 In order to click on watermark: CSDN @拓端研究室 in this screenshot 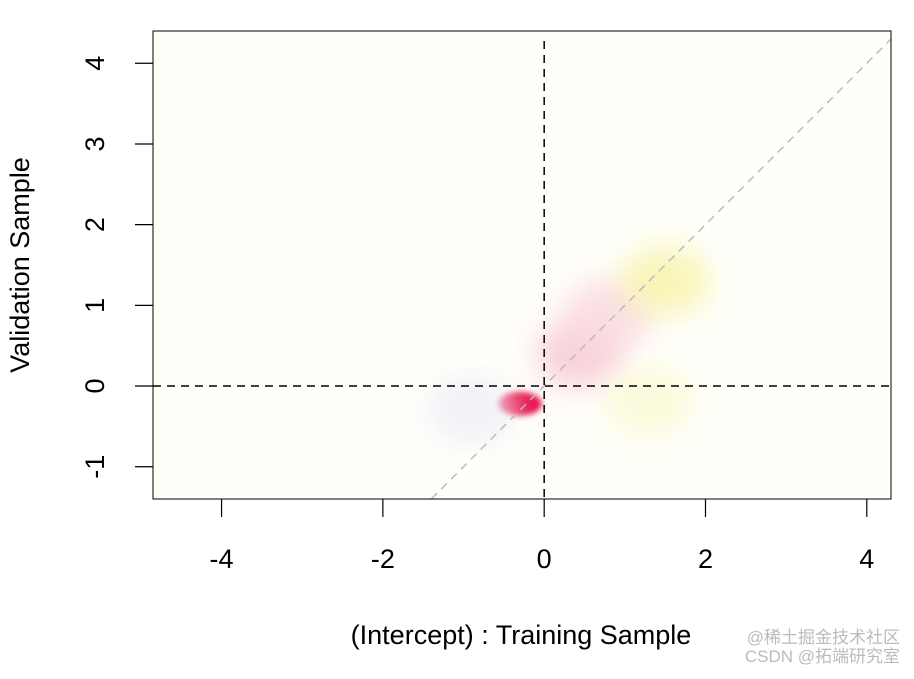, I will do `click(822, 656)`.